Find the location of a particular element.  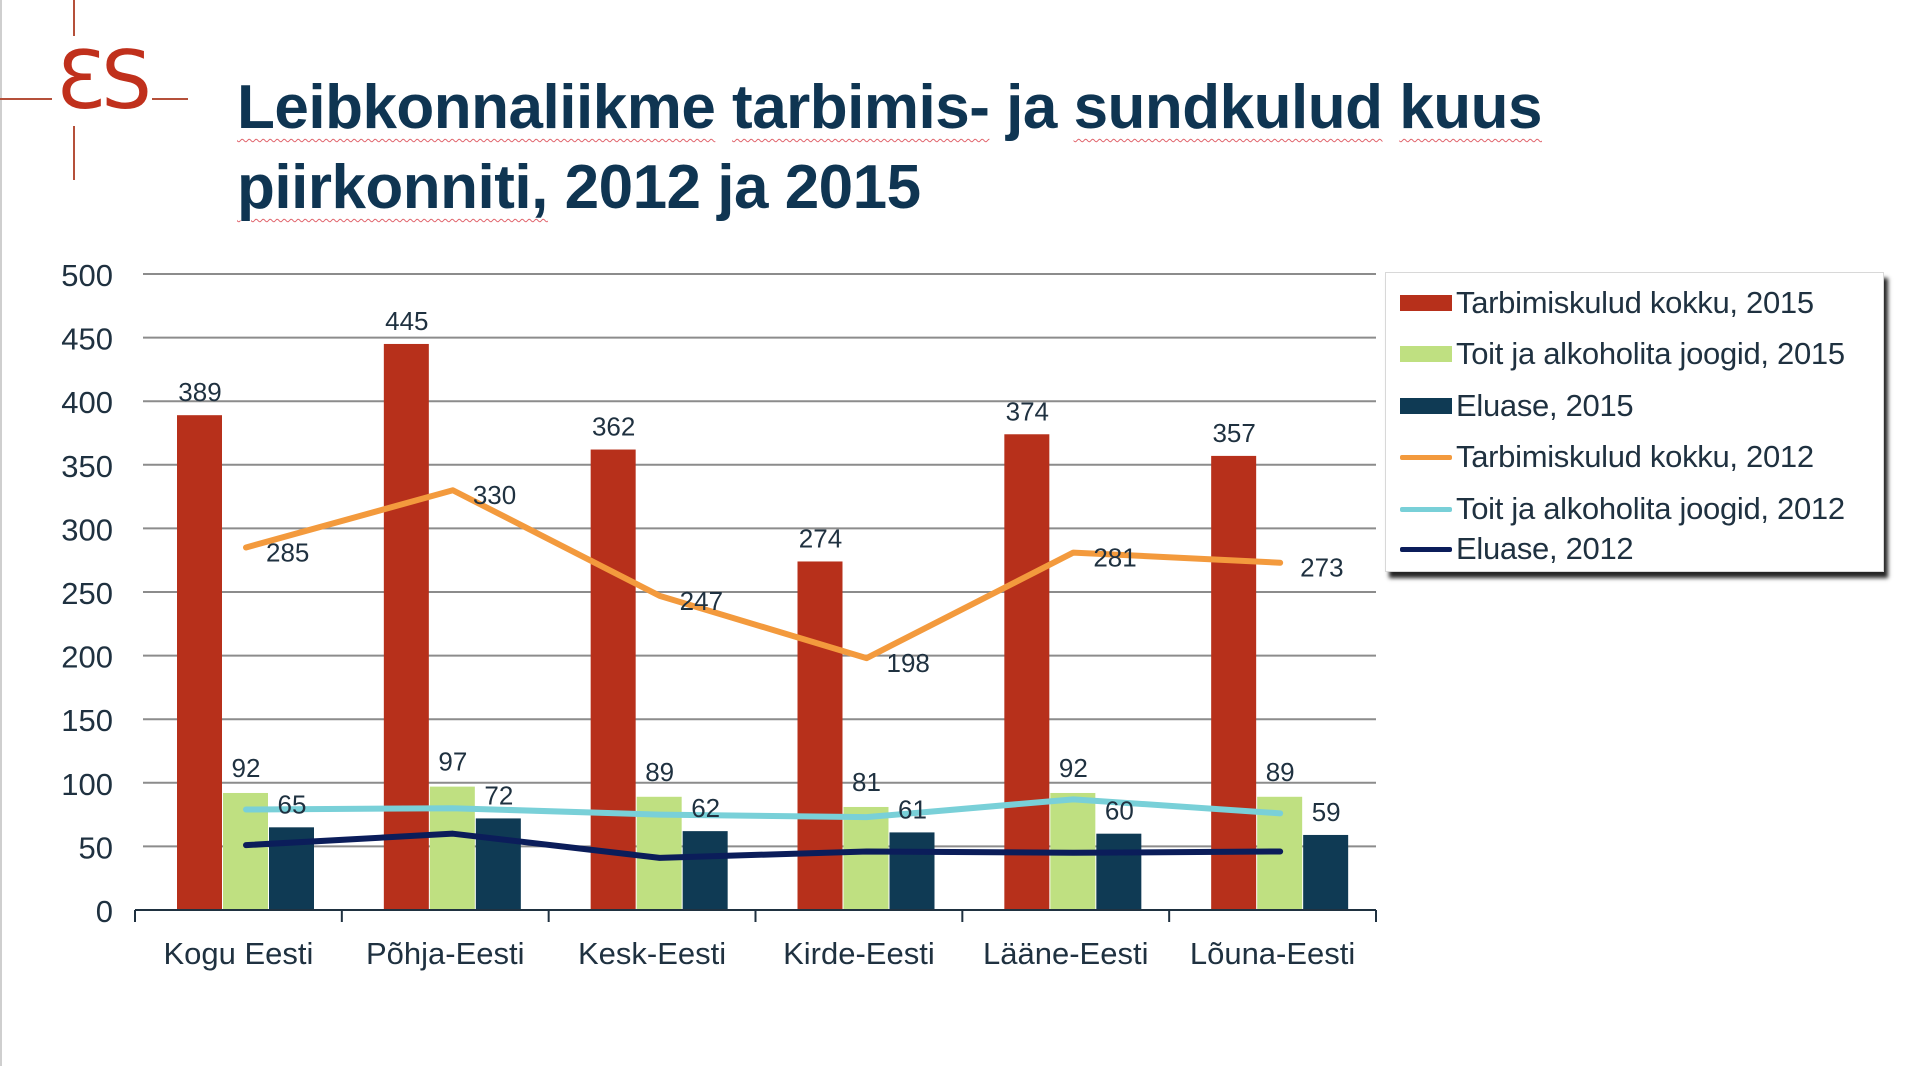

legend-label: Tarbimiskulud kokku, 2015 is located at coordinates (1635, 302).